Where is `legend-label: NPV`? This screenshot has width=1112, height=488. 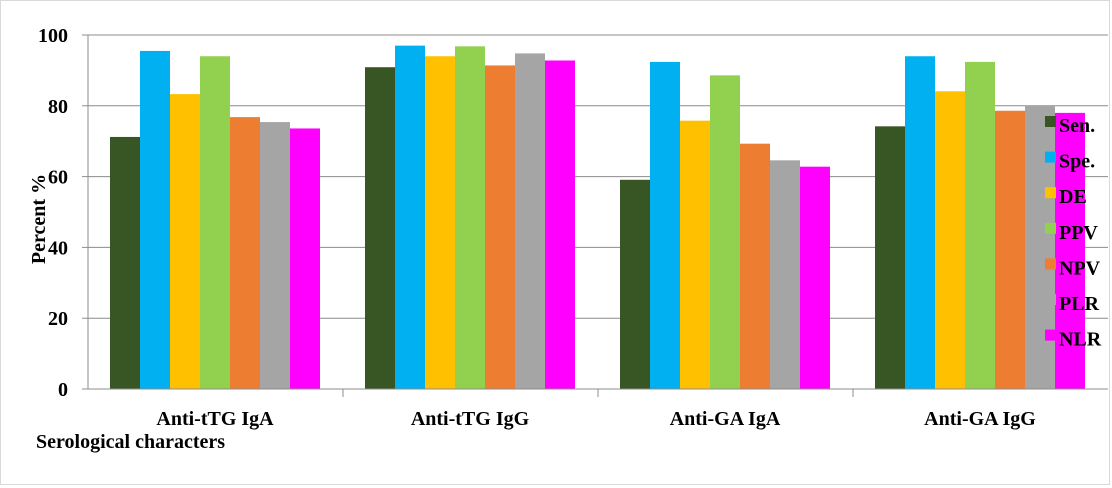 legend-label: NPV is located at coordinates (1080, 268).